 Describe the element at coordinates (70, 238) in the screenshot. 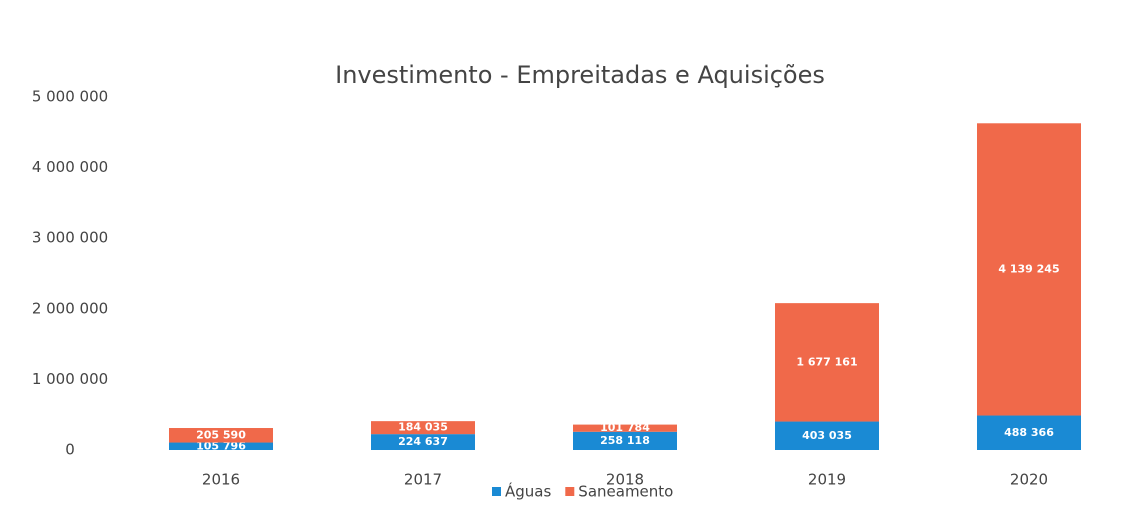

I see `y-tick-label: 3 000 000` at that location.